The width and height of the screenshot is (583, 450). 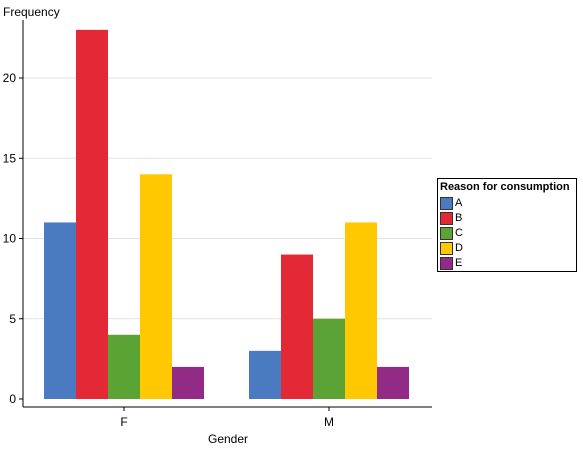 I want to click on y-tick-label: 0, so click(x=12, y=399).